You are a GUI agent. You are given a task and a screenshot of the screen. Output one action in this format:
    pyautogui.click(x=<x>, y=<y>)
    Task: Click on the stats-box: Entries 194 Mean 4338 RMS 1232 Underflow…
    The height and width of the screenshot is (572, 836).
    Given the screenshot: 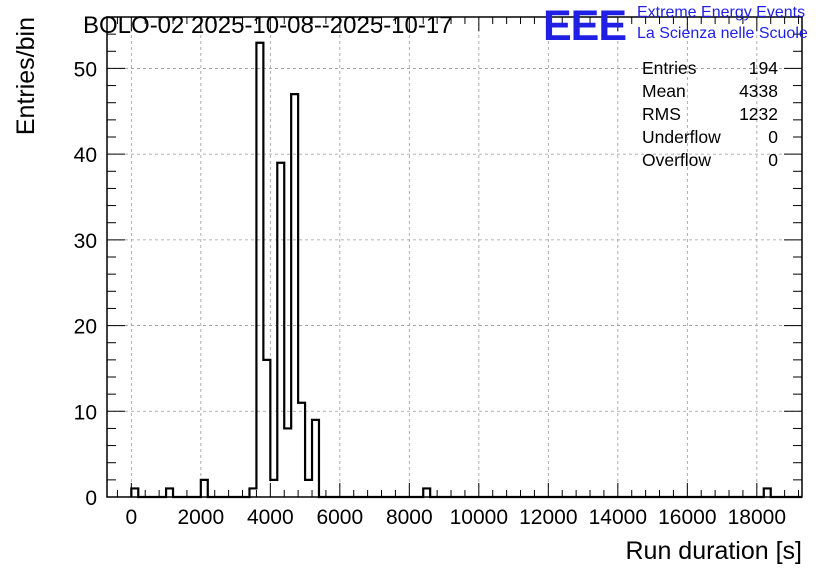 What is the action you would take?
    pyautogui.click(x=710, y=115)
    